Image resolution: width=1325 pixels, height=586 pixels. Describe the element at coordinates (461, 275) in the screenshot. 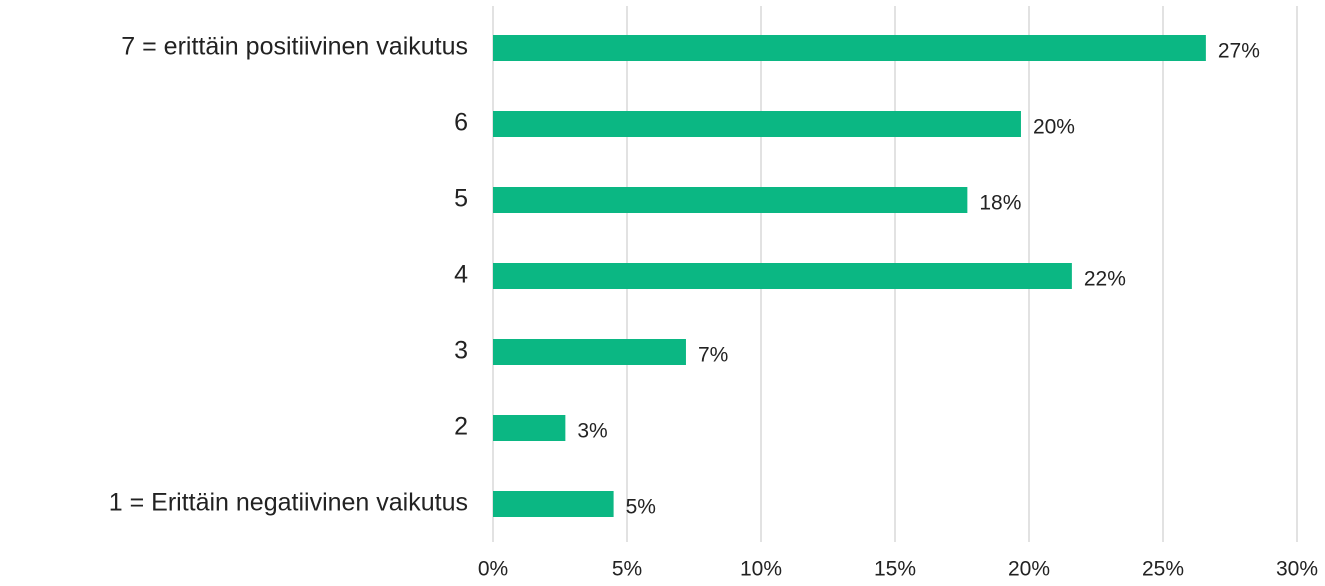

I see `y-tick-label: 4` at that location.